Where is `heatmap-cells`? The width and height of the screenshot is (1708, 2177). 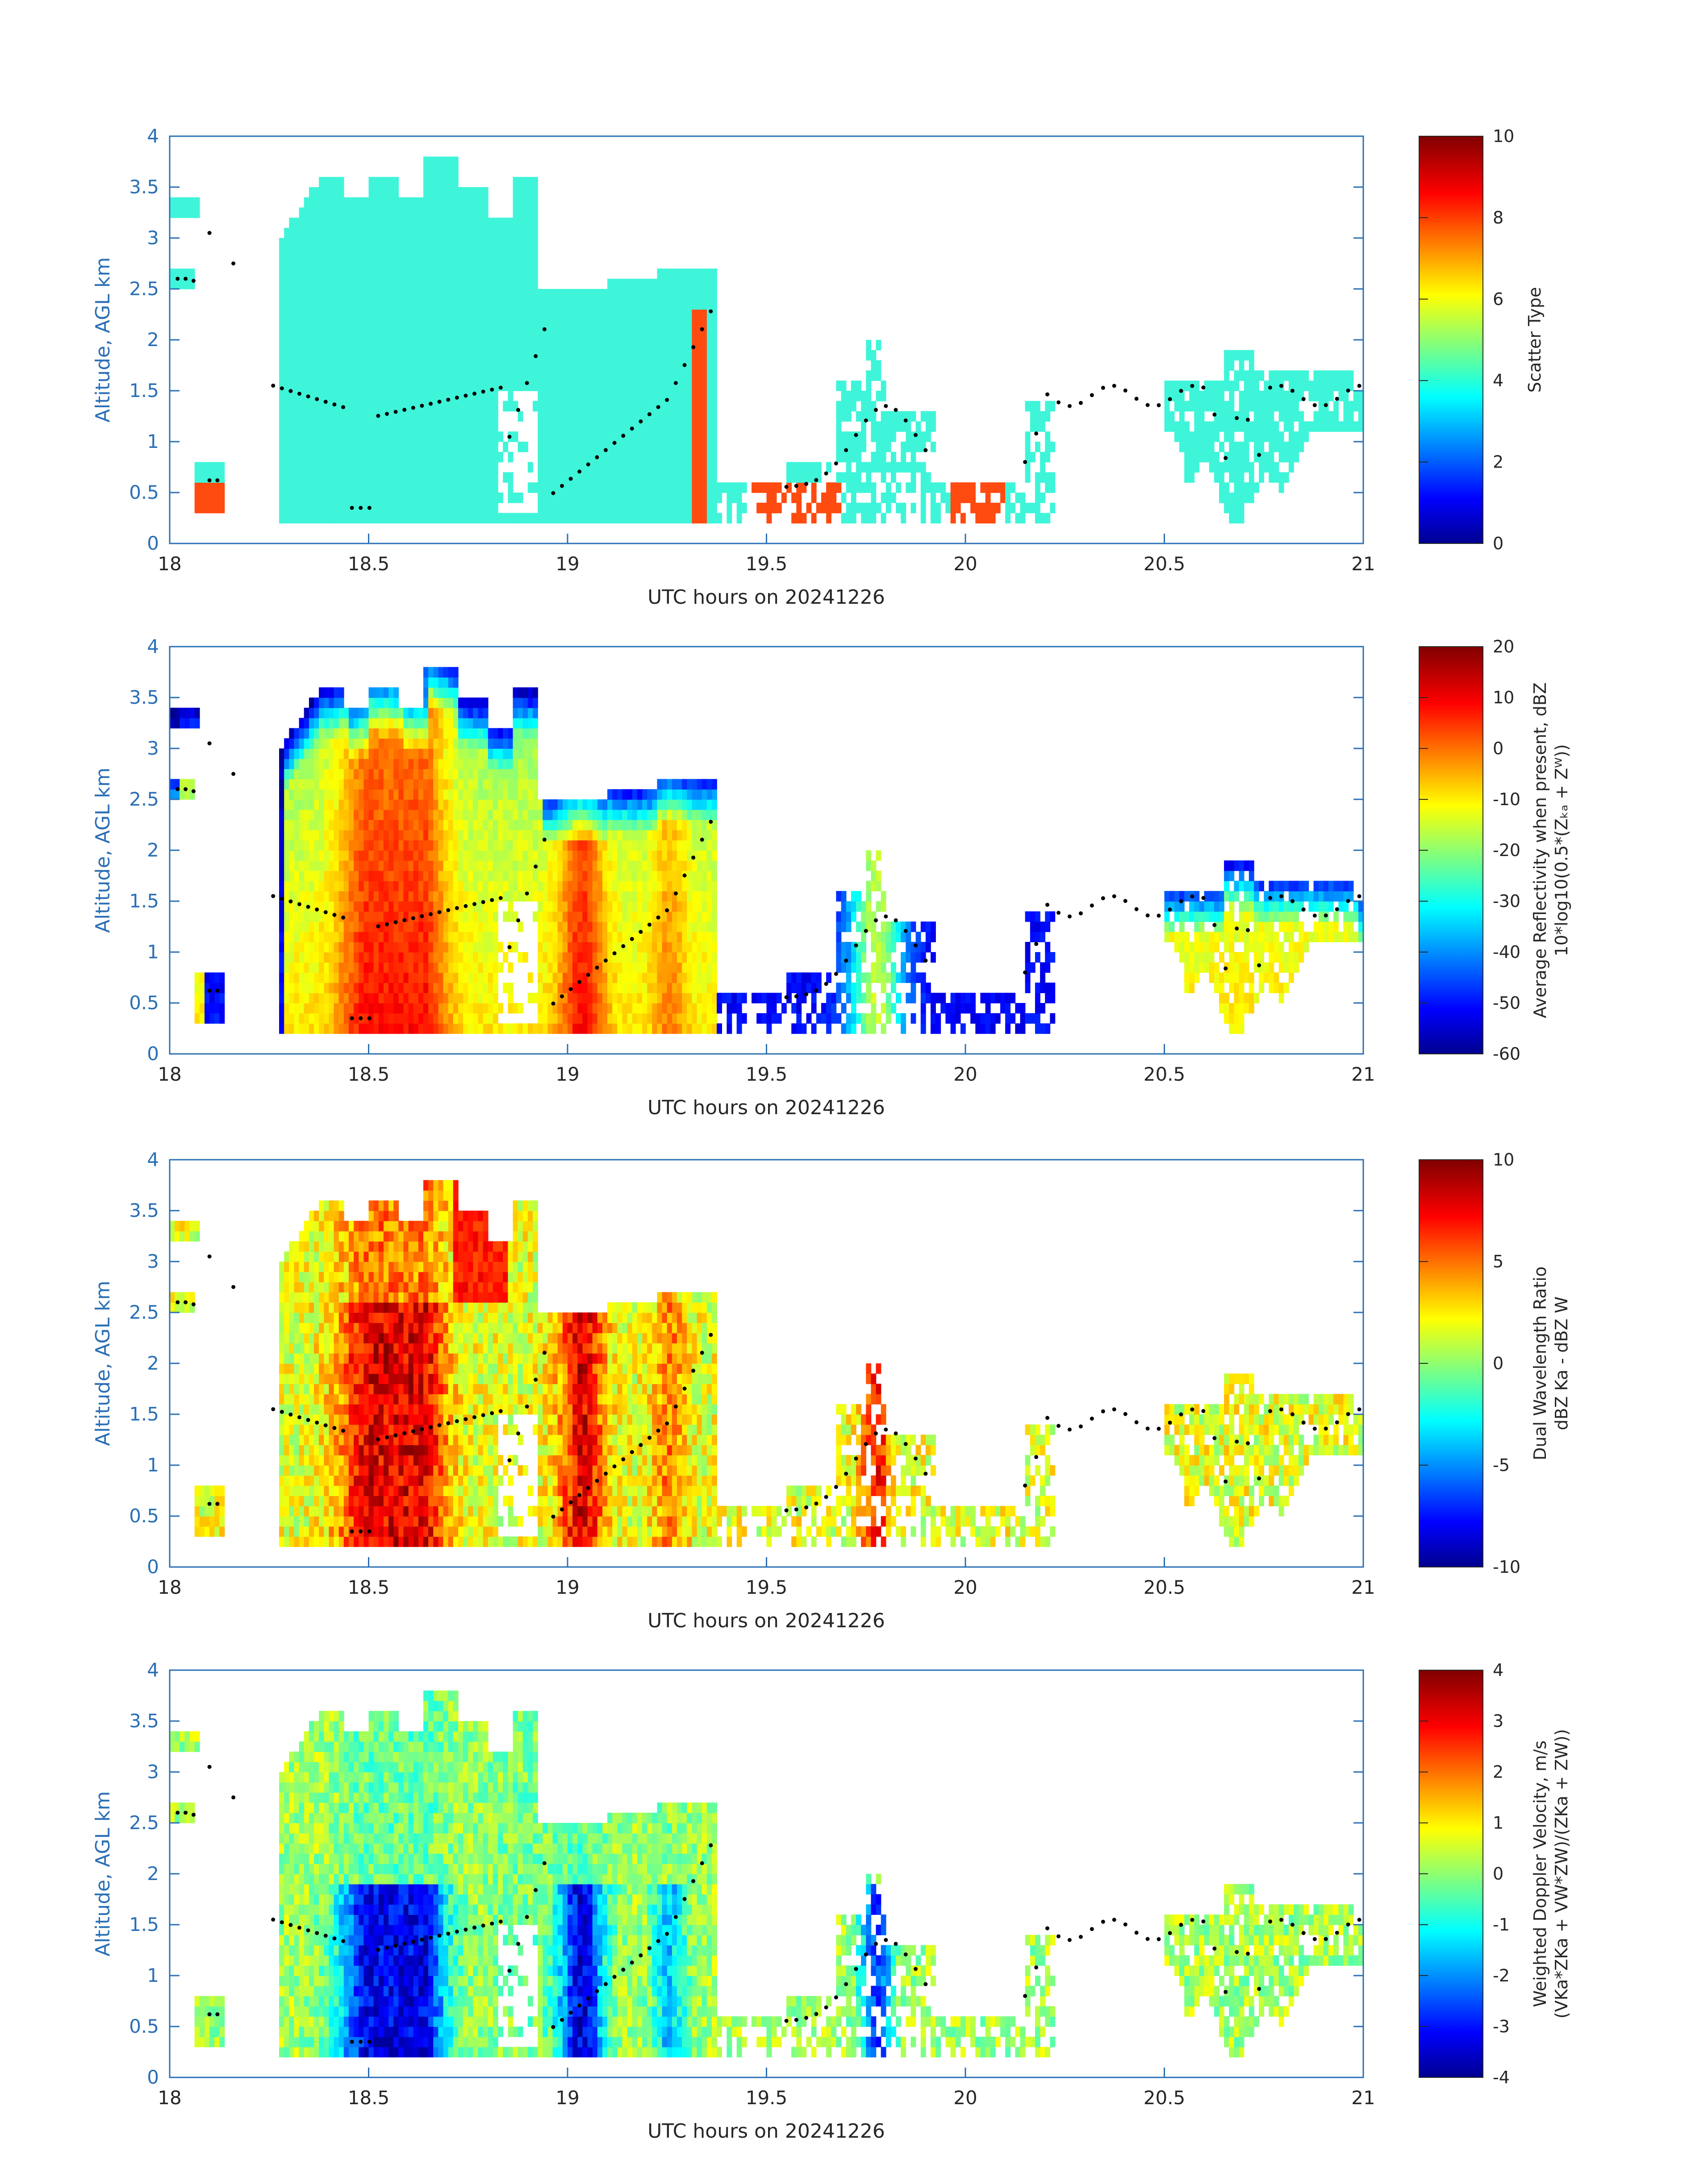
heatmap-cells is located at coordinates (767, 850).